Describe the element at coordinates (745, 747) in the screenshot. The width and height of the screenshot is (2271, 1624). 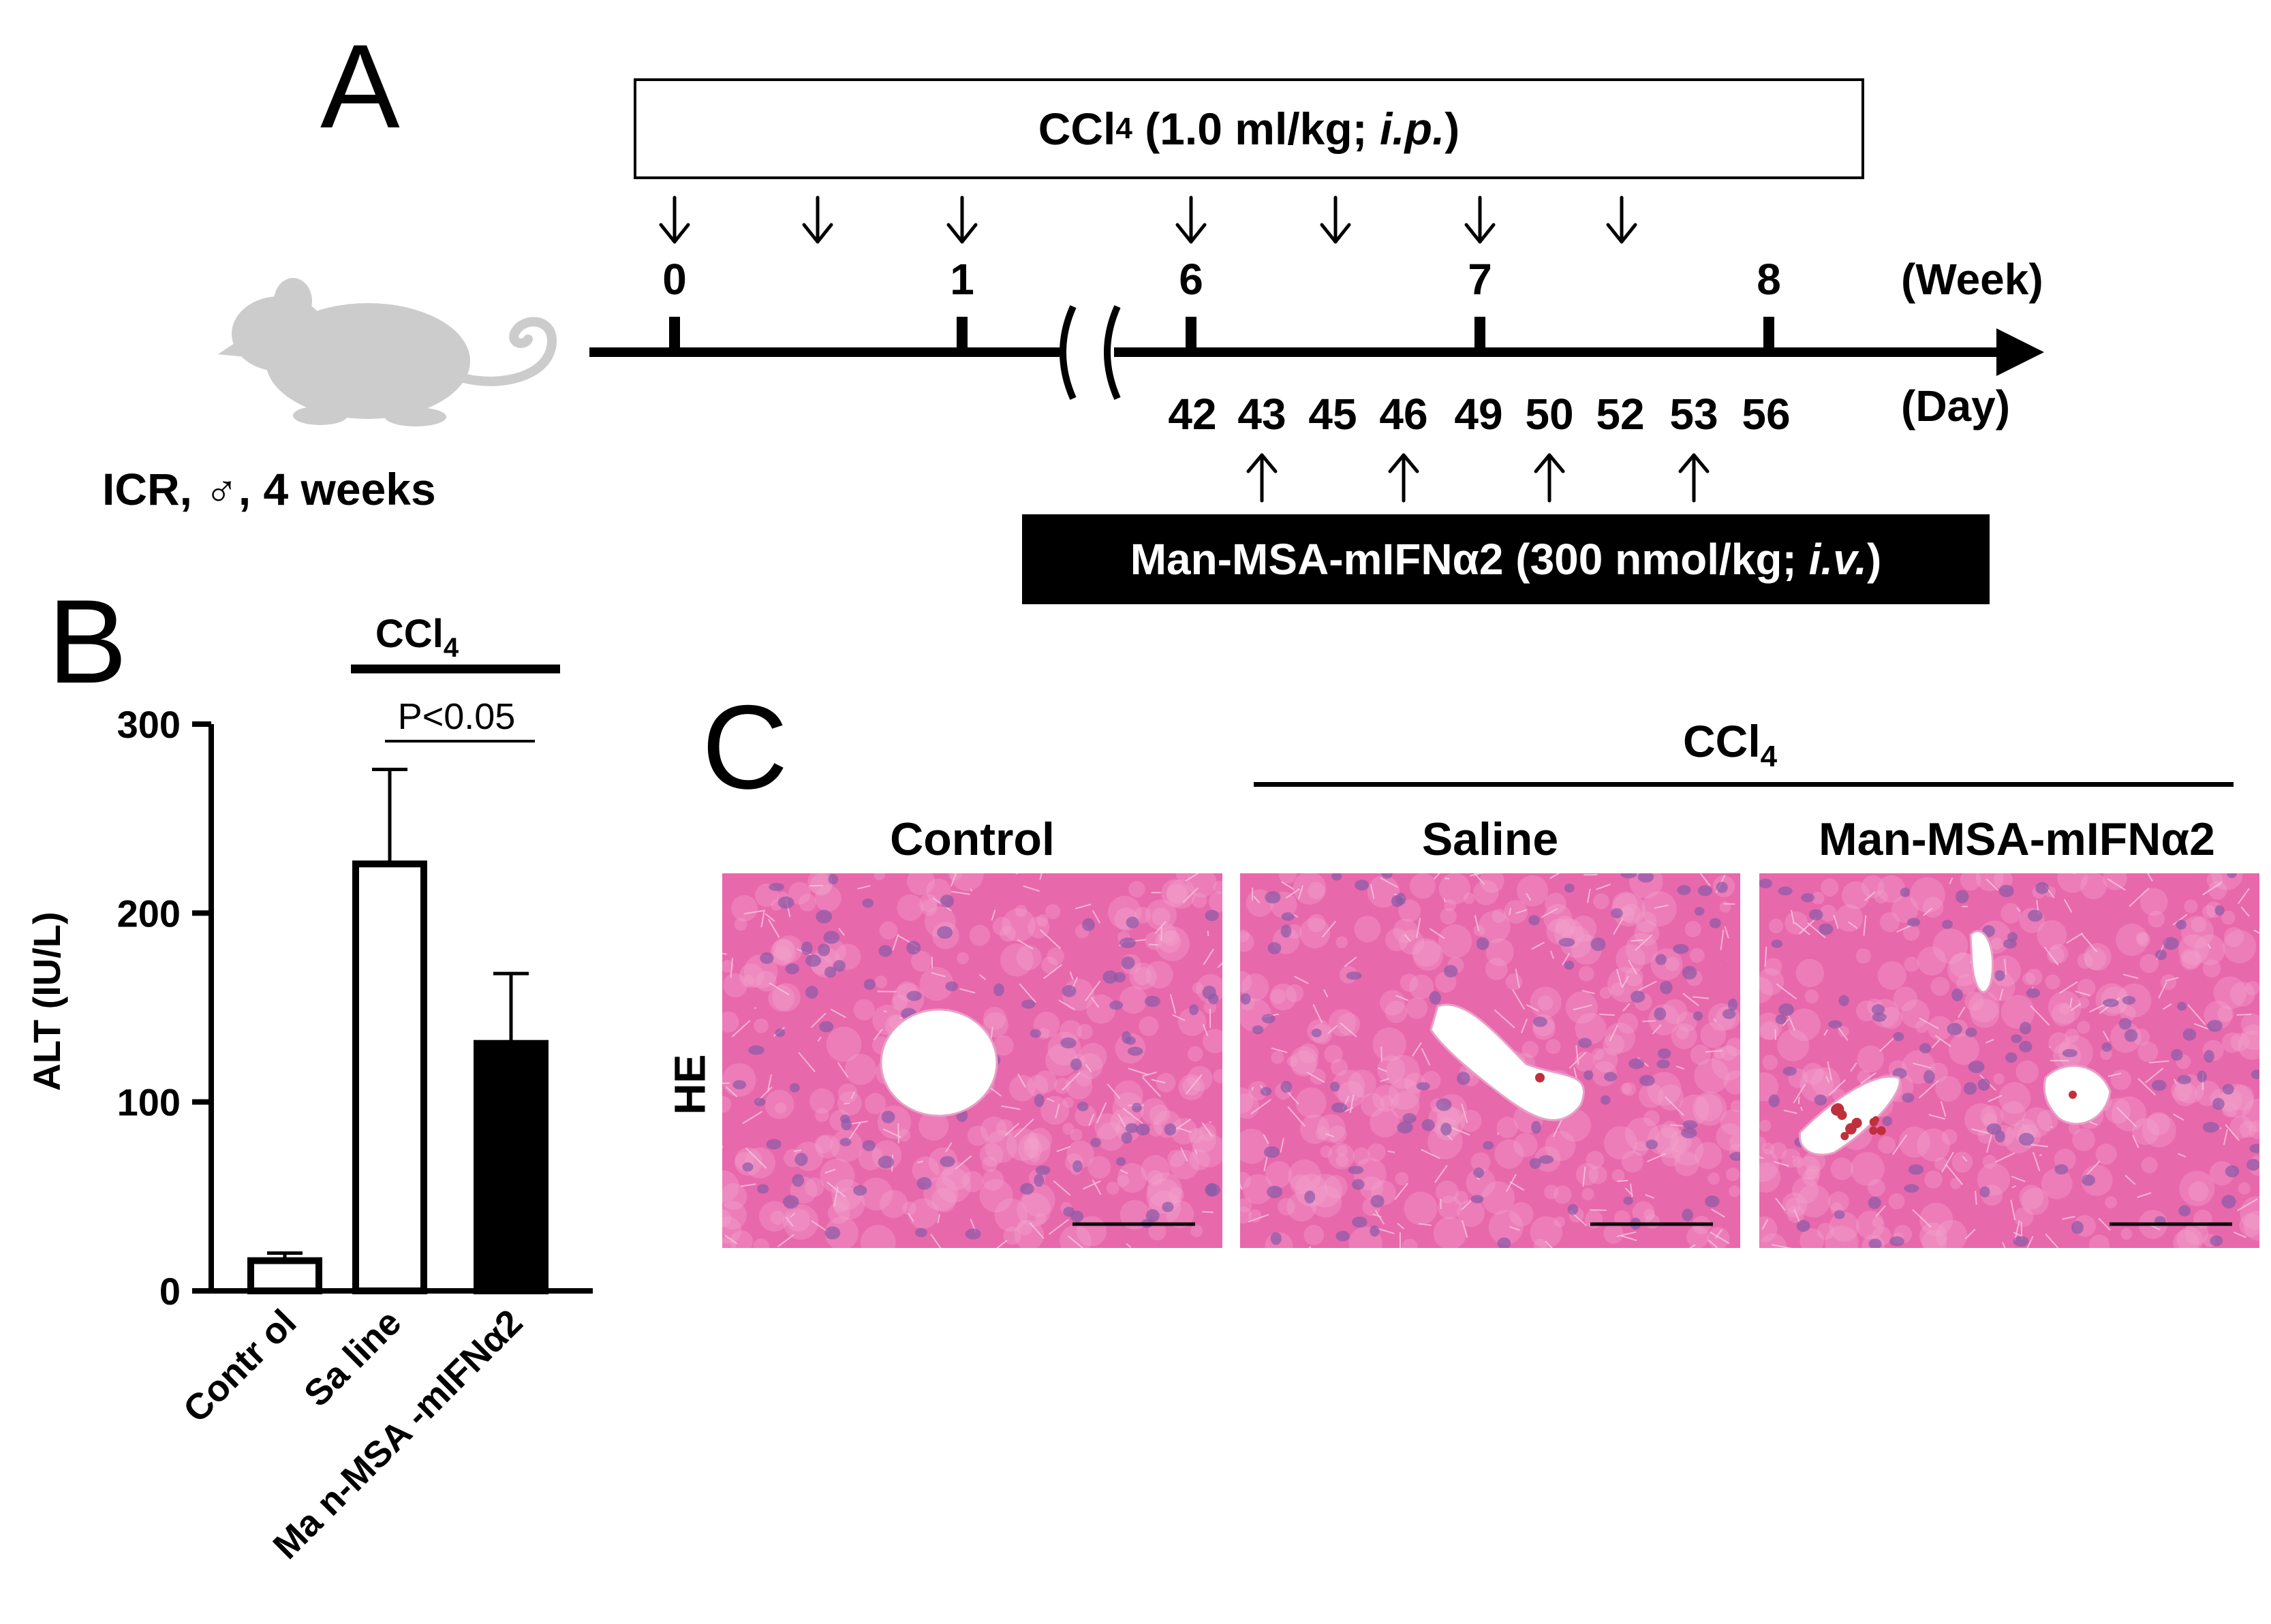
I see `panel-c-label: C` at that location.